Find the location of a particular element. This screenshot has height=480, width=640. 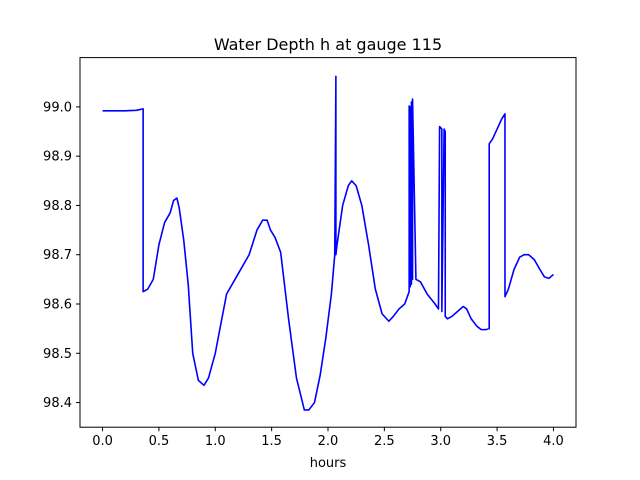

y-tick-label: 98.6 is located at coordinates (57, 305).